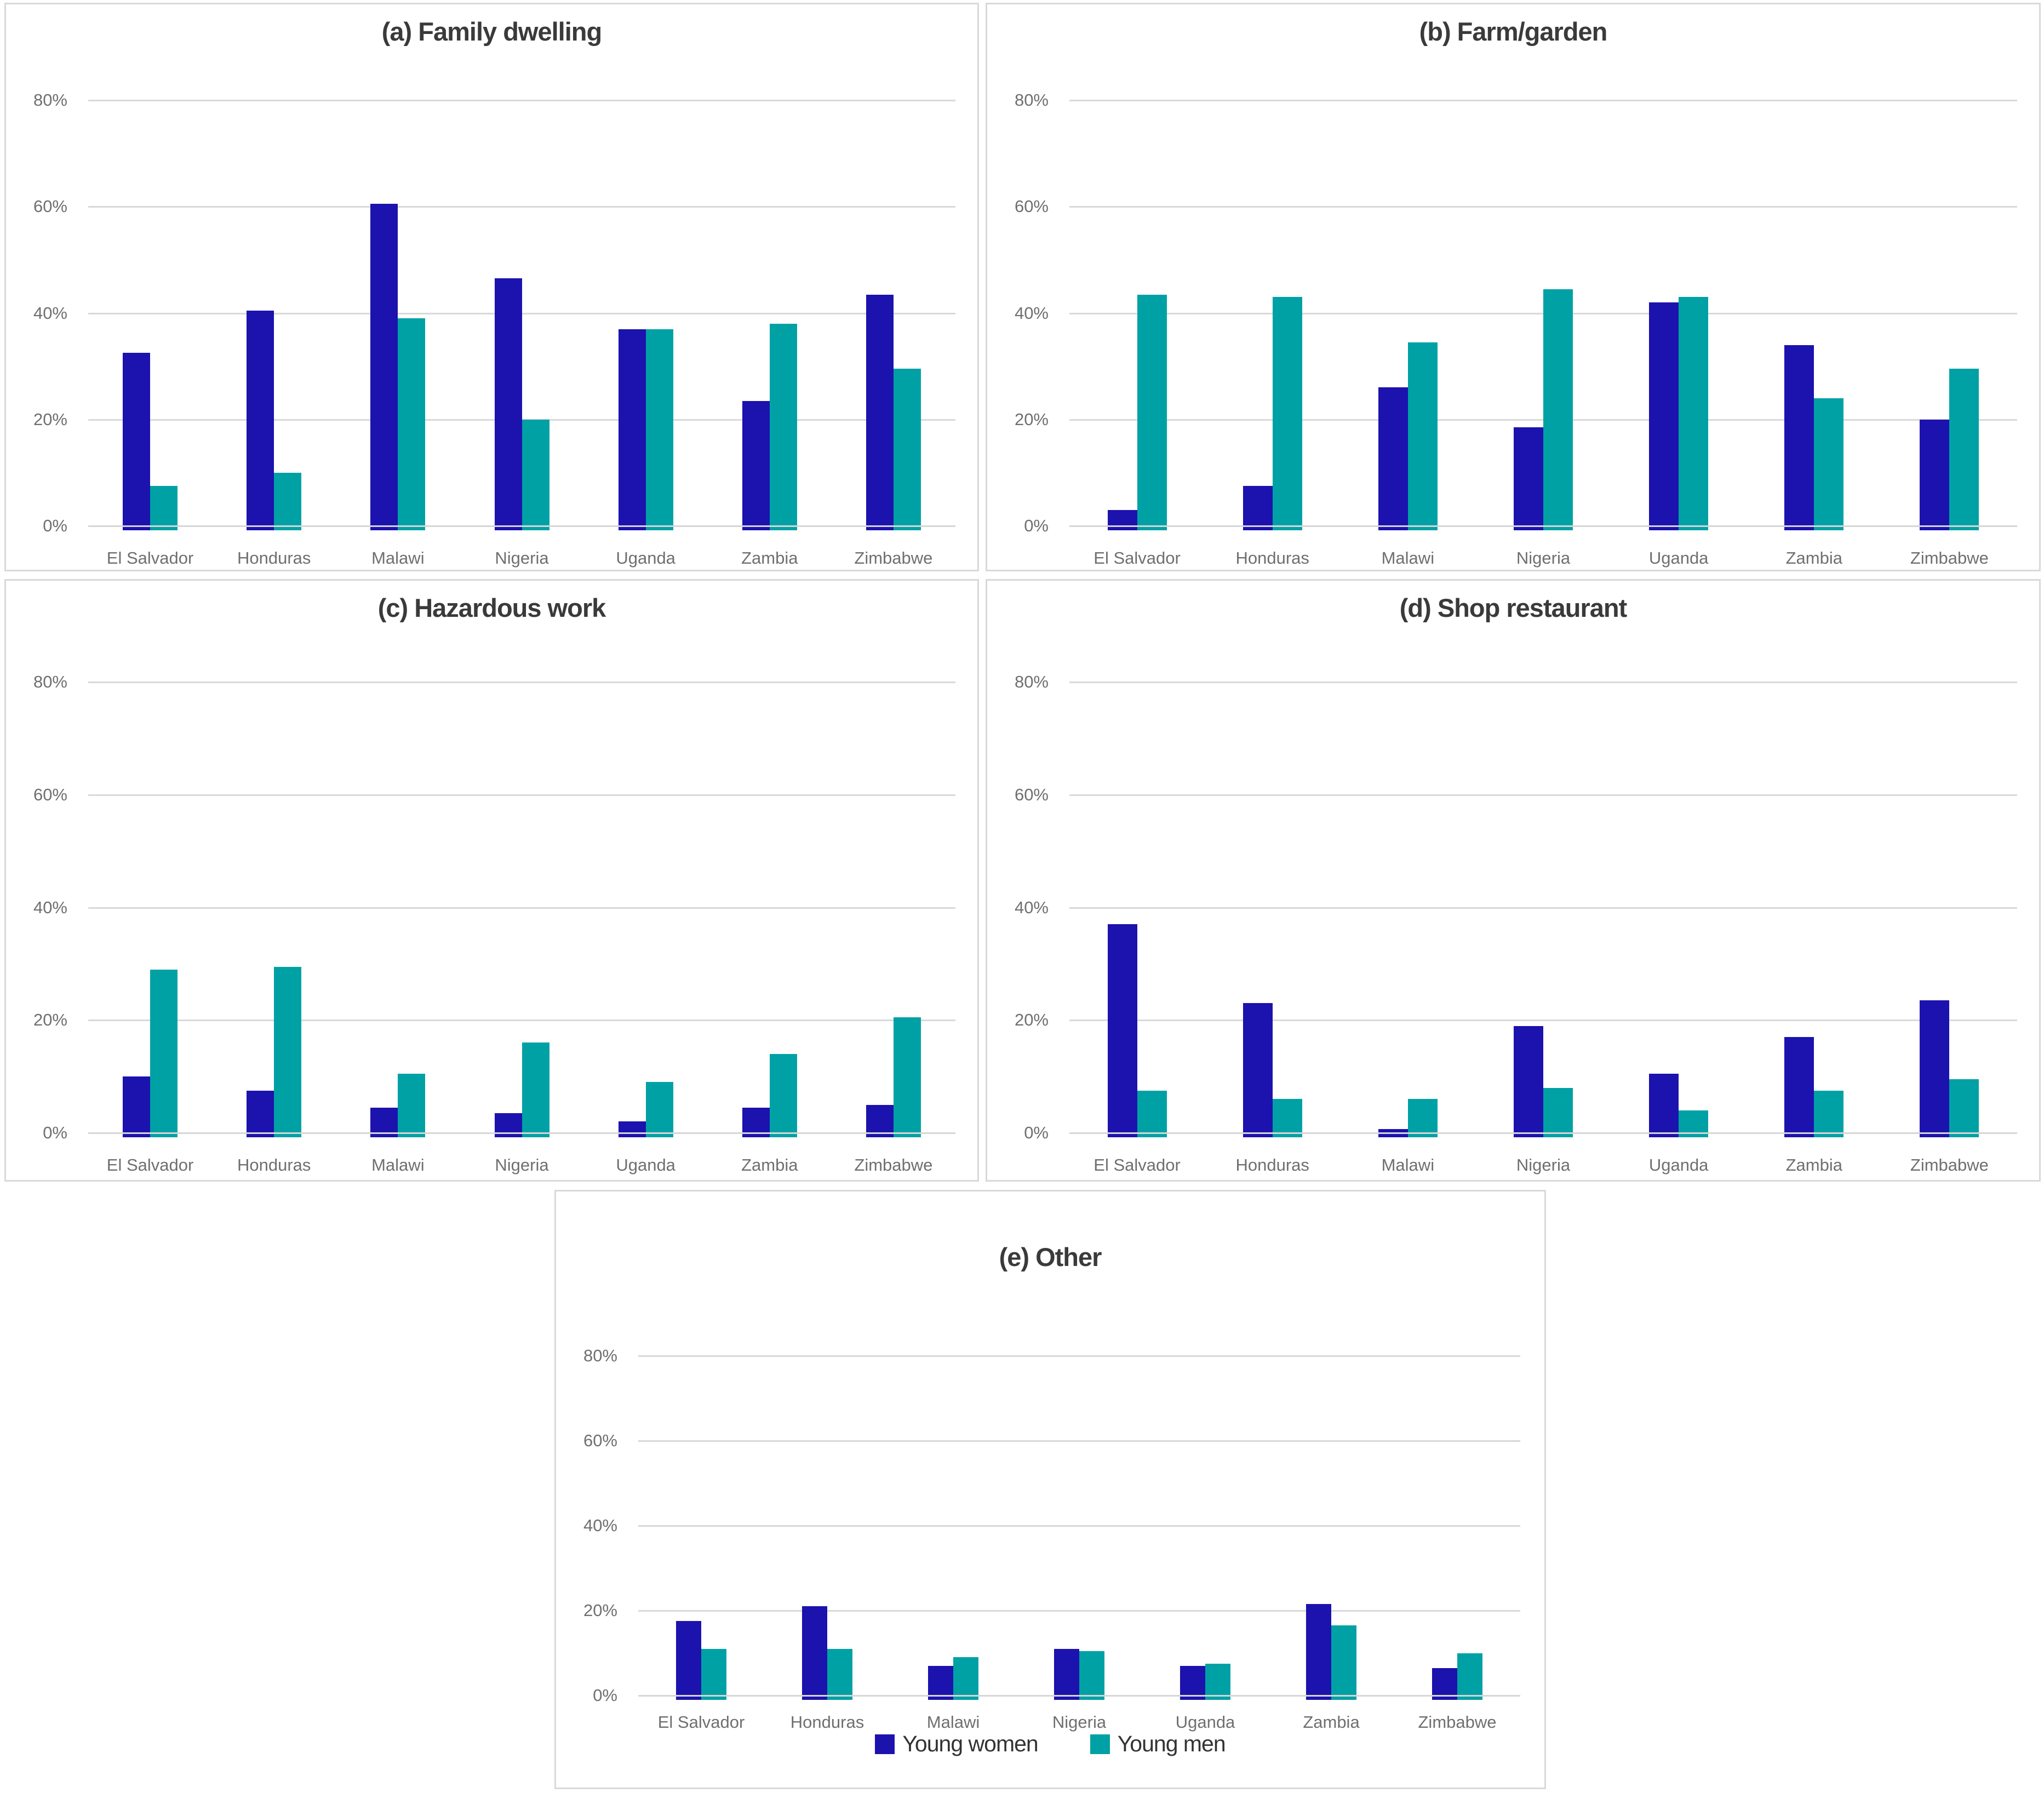 The height and width of the screenshot is (1793, 2044). What do you see at coordinates (1158, 1744) in the screenshot?
I see `legend-item-young-men: Young men` at bounding box center [1158, 1744].